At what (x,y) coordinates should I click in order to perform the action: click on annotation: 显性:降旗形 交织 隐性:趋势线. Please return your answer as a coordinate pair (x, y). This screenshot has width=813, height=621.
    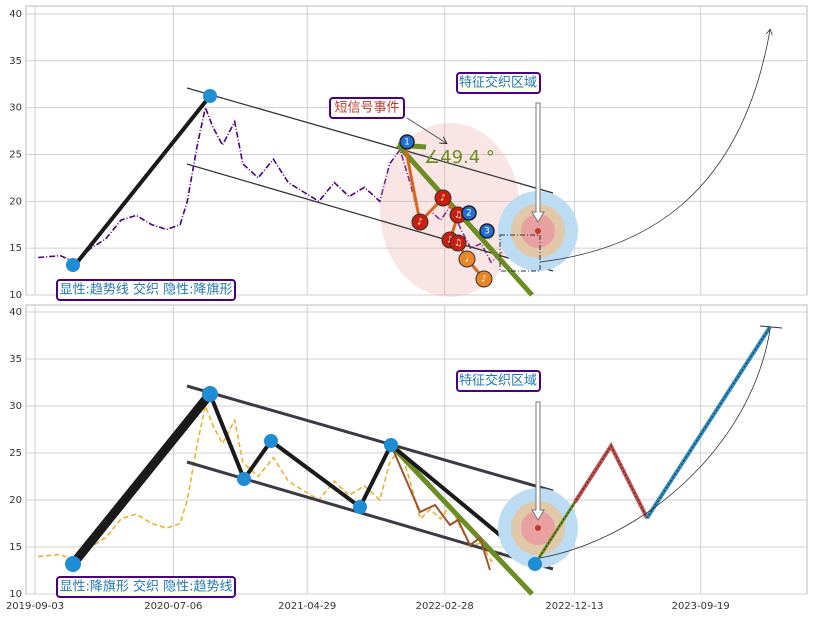
    Looking at the image, I should click on (145, 587).